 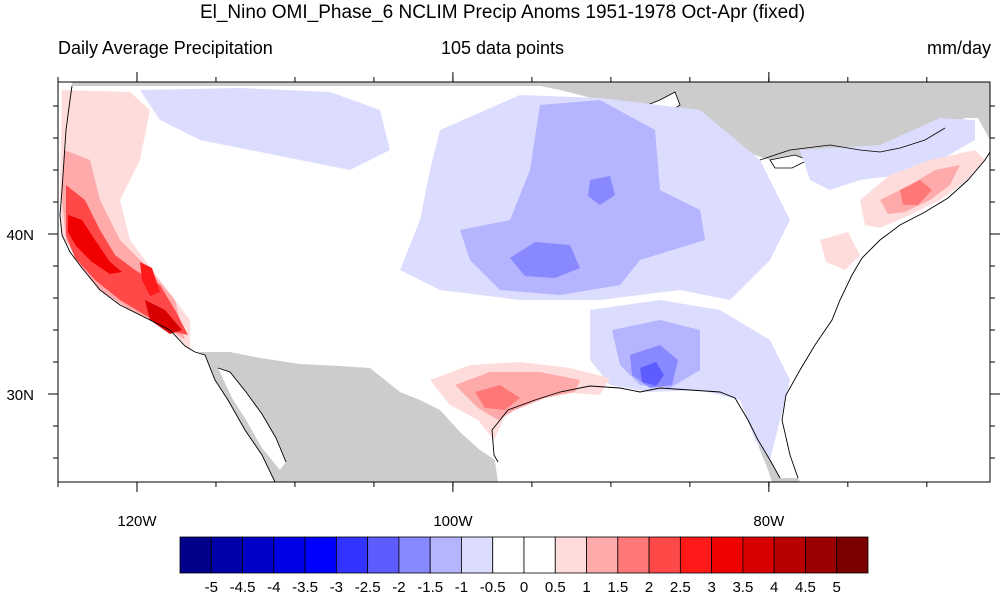 I want to click on gulf-of-california, so click(x=252, y=419).